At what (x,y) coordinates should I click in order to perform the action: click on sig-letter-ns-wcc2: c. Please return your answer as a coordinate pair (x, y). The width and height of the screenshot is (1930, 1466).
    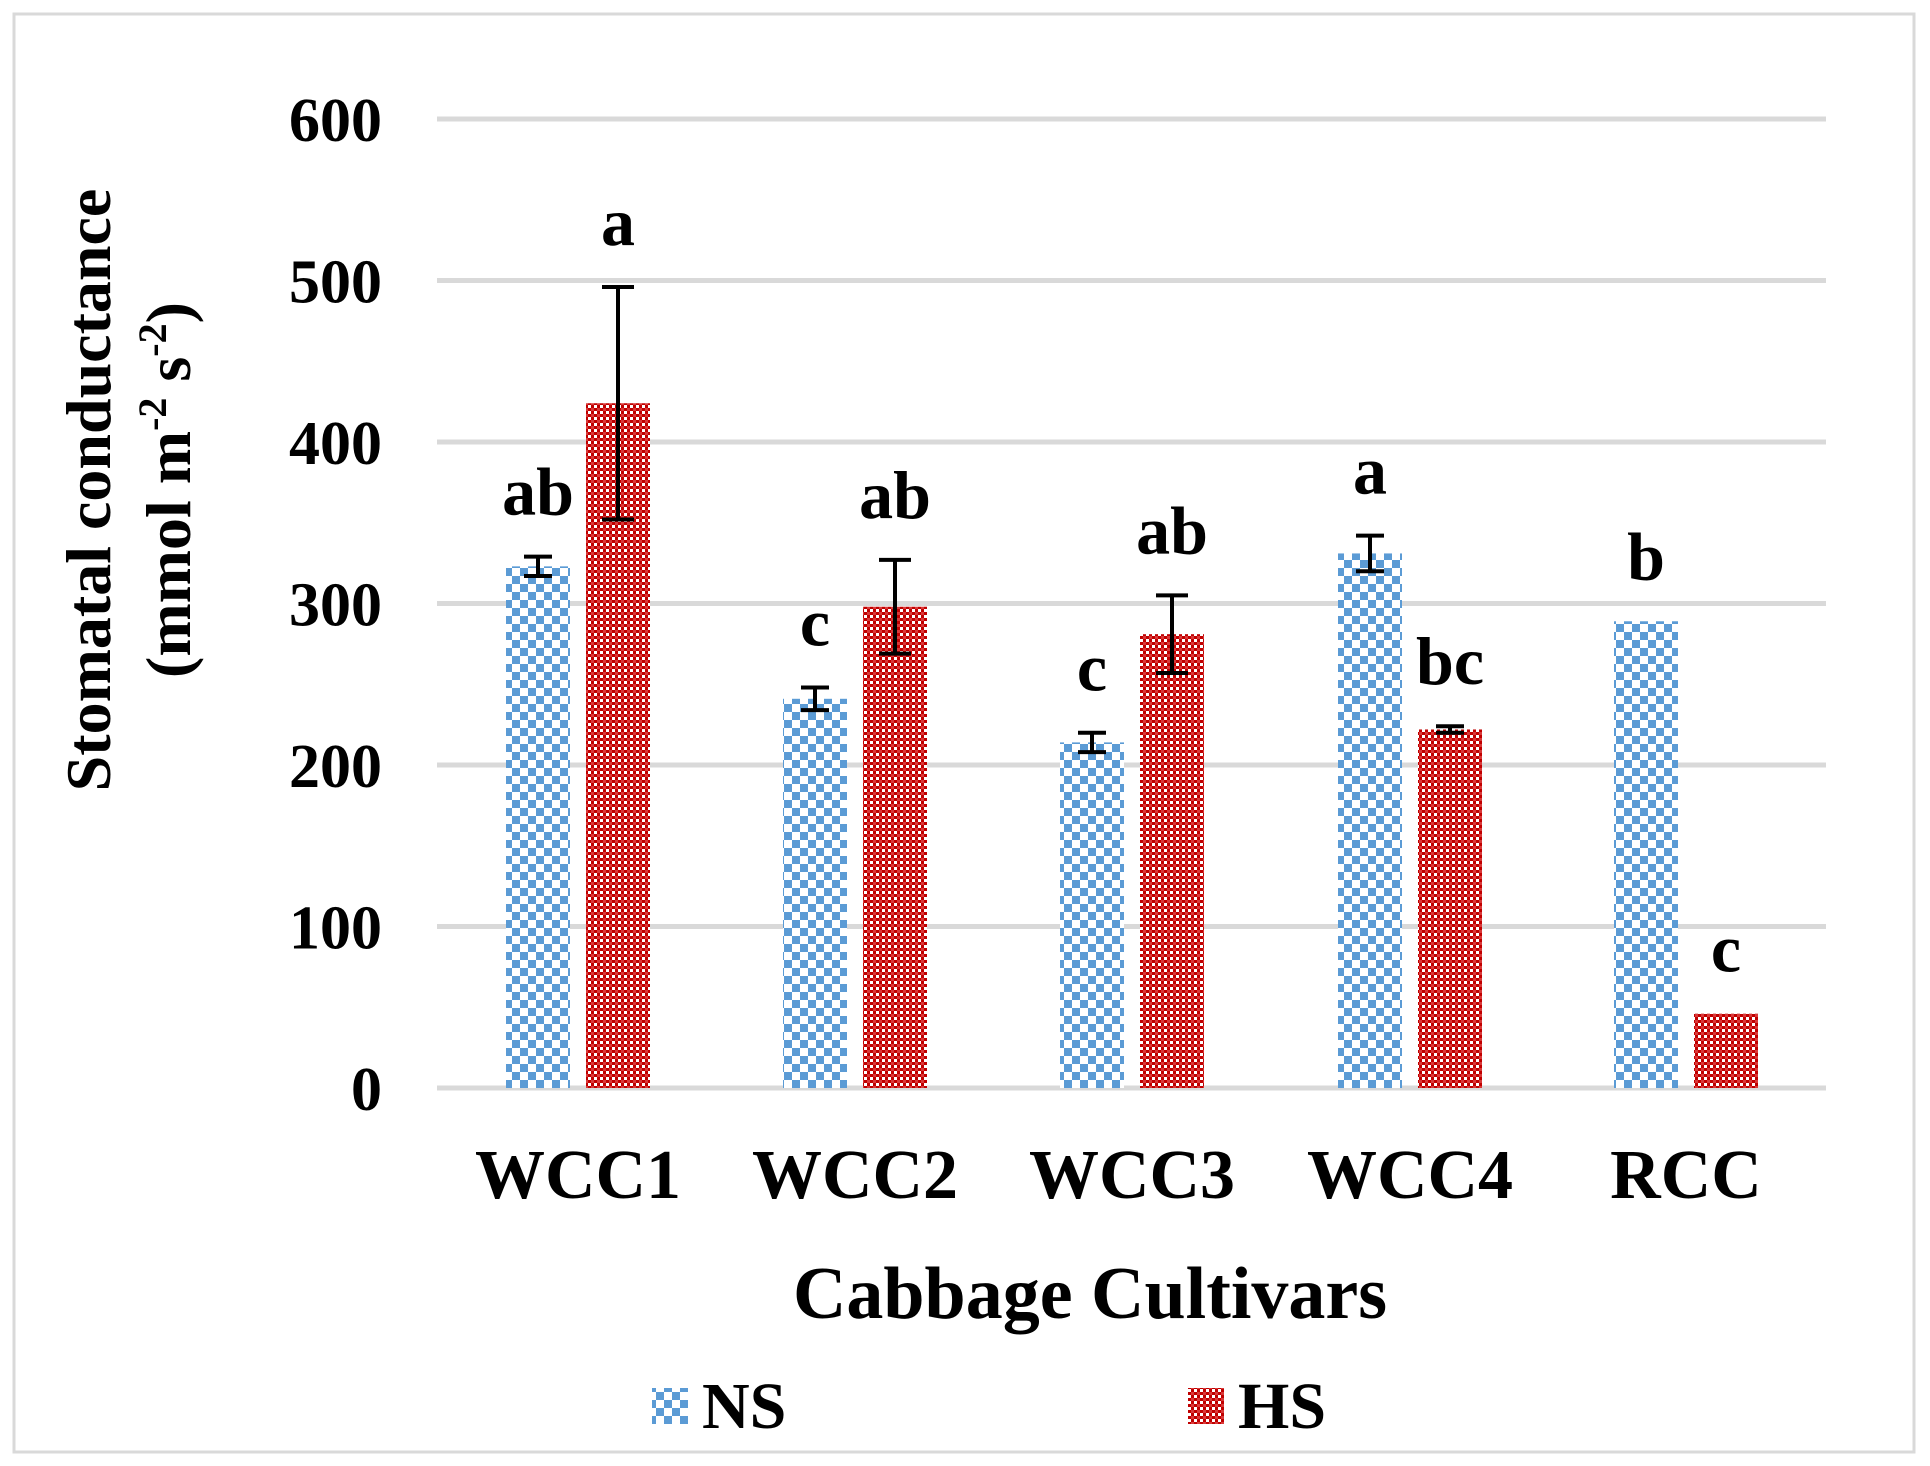
    Looking at the image, I should click on (815, 622).